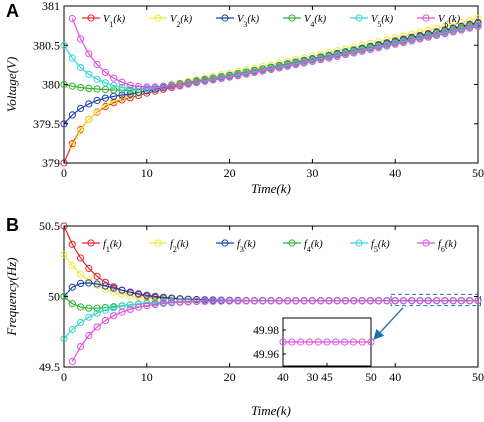 This screenshot has height=422, width=484. I want to click on inset-y-tick-label: 49.96, so click(266, 355).